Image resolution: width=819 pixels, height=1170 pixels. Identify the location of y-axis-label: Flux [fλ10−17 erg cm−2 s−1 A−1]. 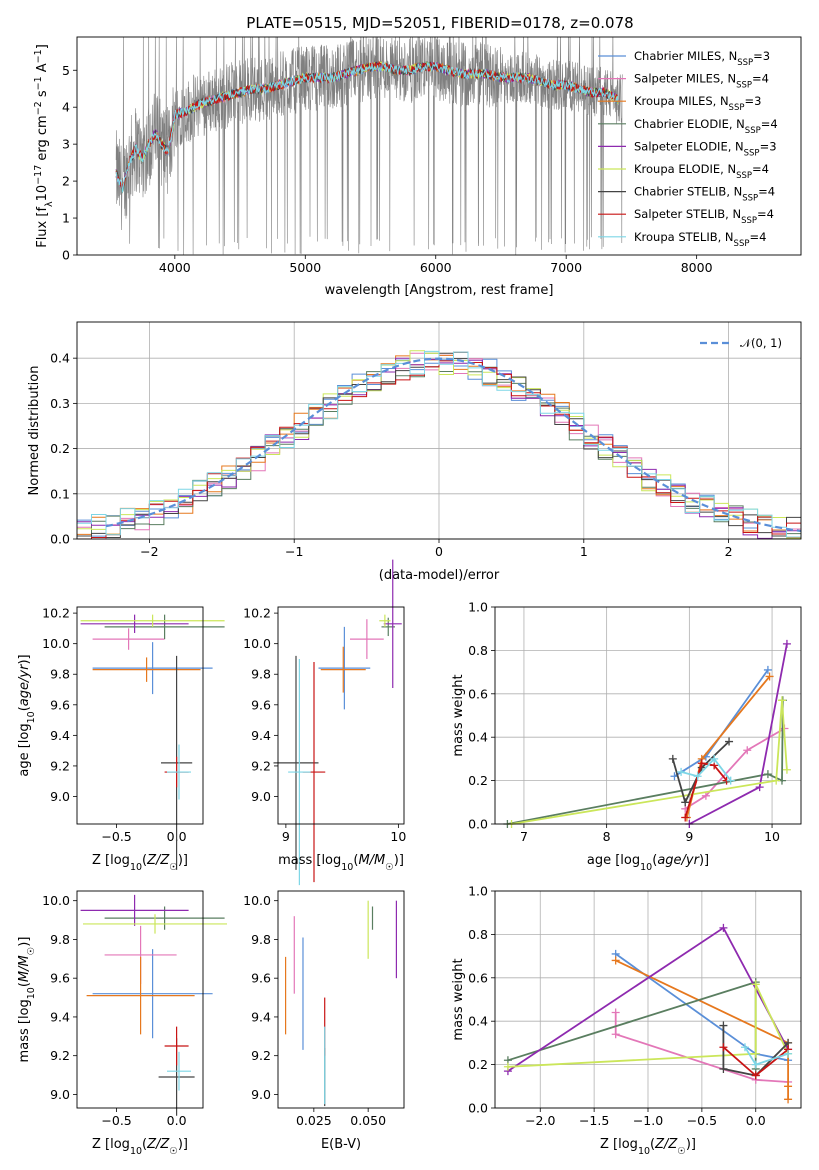
(44, 146).